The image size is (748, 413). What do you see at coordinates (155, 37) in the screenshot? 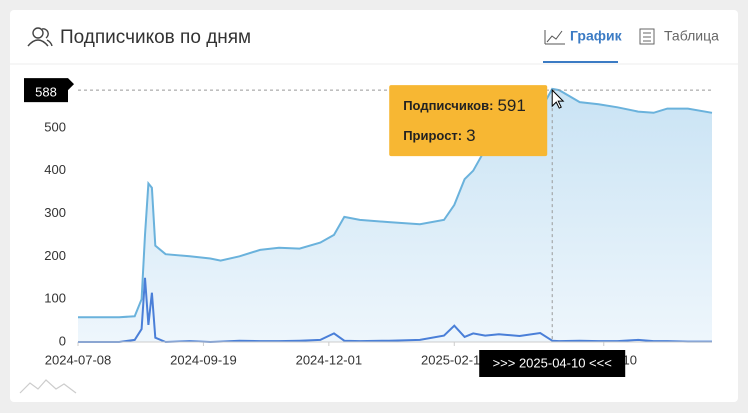
I see `widget-title: Подписчиков по дням` at bounding box center [155, 37].